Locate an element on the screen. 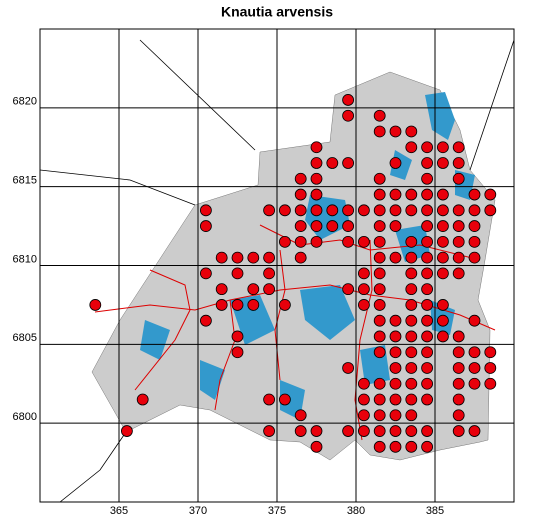  x-tick-label: 370 is located at coordinates (198, 511).